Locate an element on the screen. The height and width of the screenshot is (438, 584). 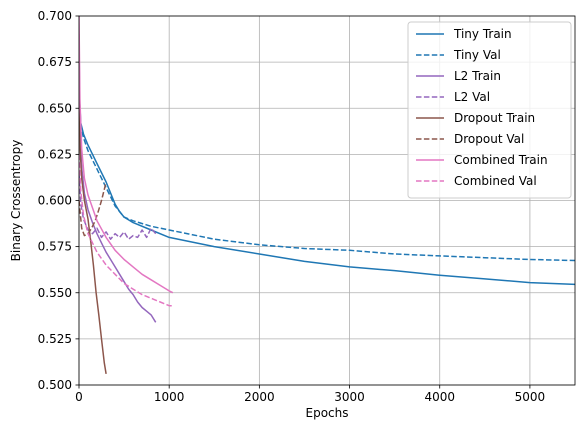
y-tick-label: 0.600 is located at coordinates (55, 201).